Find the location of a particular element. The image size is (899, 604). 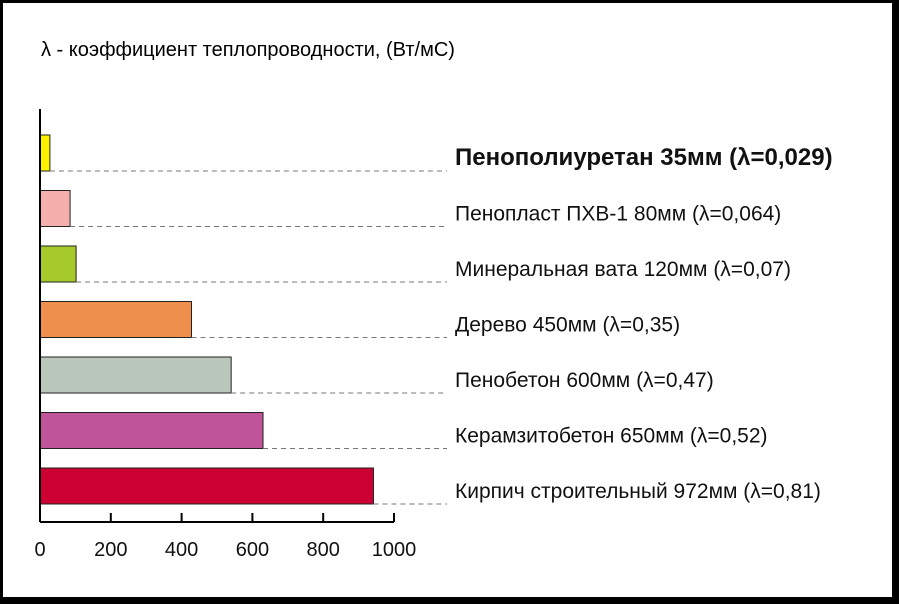

x-tick-label: 800 is located at coordinates (323, 550).